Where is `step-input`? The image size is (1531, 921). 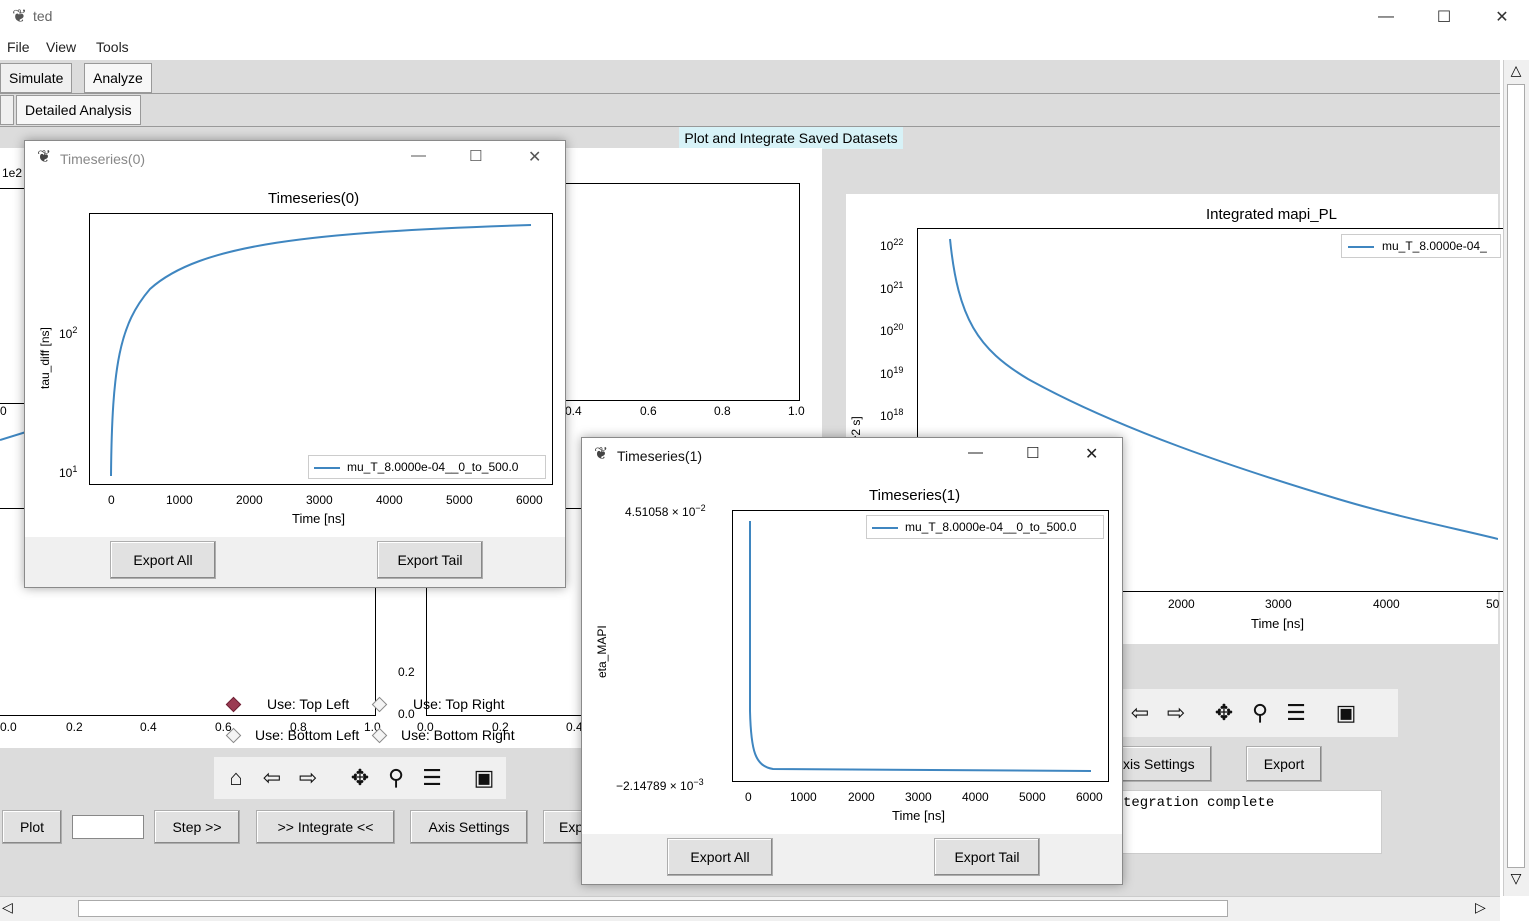 step-input is located at coordinates (108, 827).